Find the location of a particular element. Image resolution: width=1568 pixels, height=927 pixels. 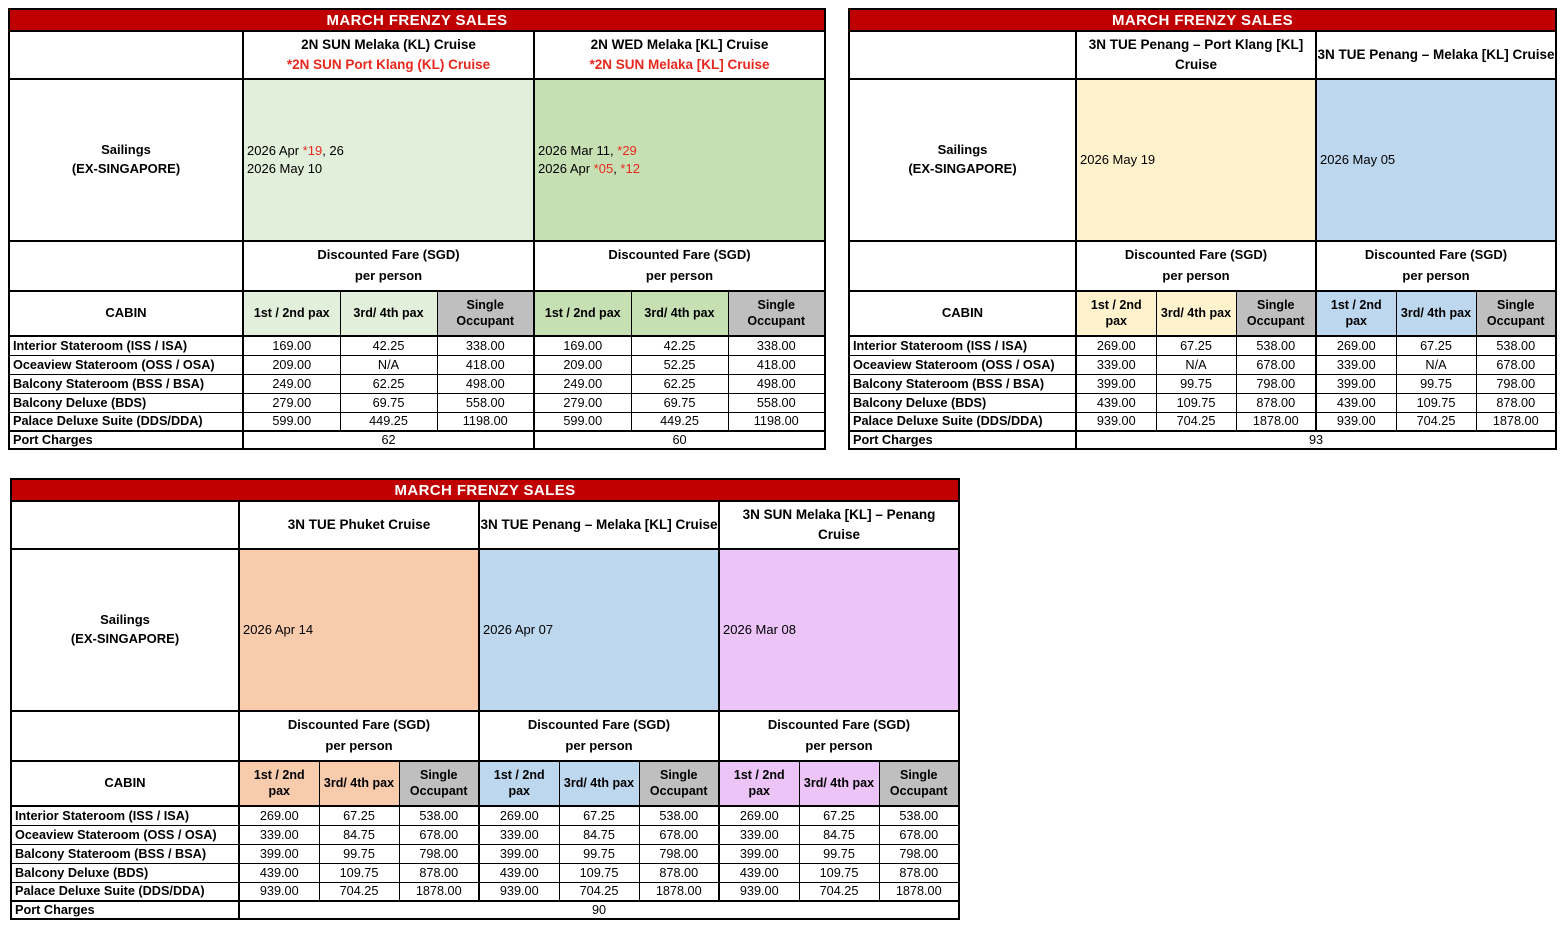

blank-cell is located at coordinates (126, 55).